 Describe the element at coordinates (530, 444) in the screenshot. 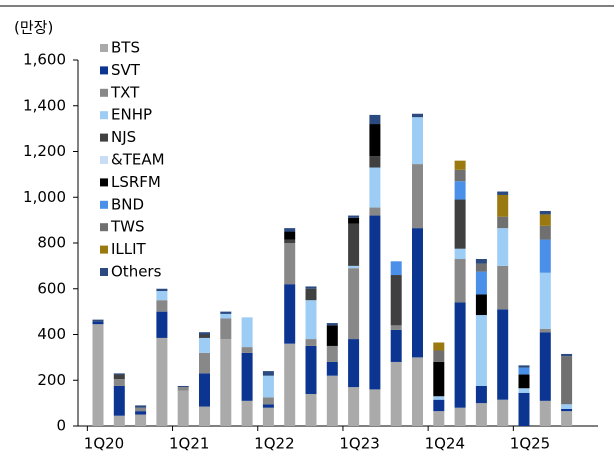

I see `x-tick-label: 1Q25` at that location.